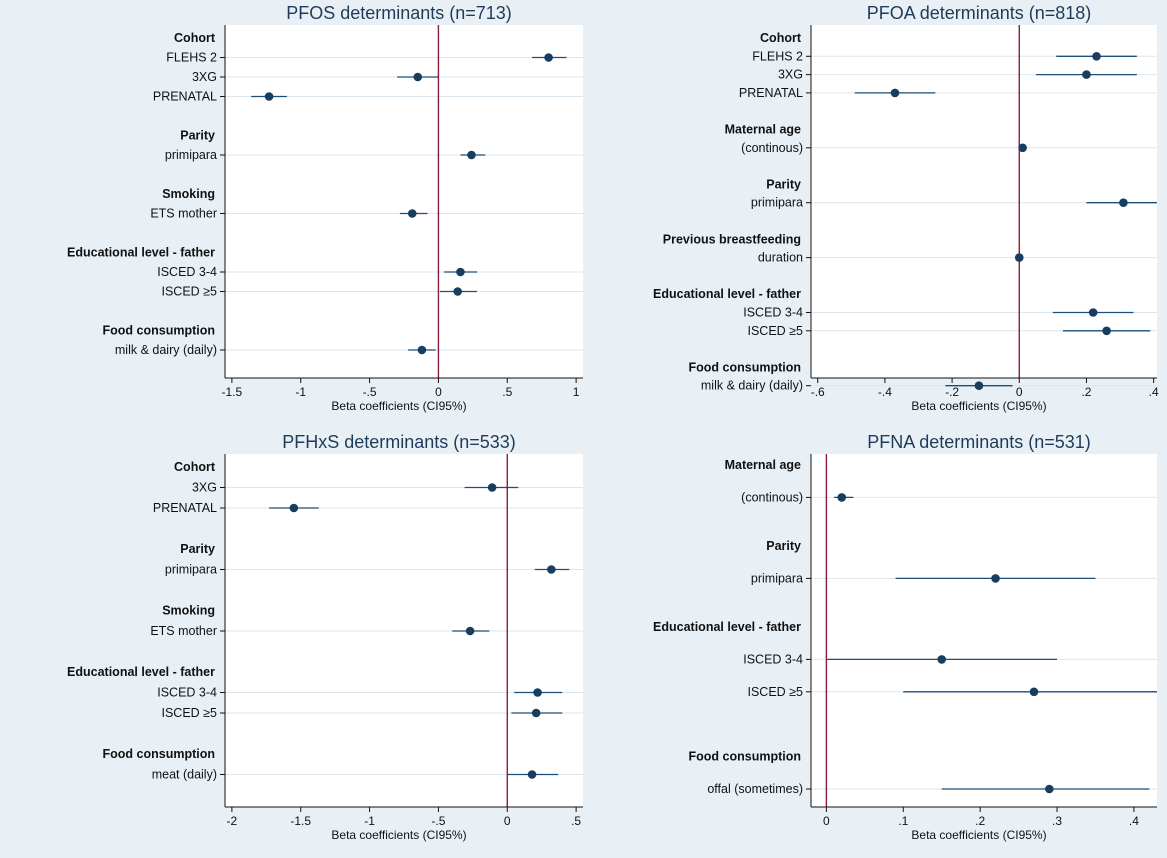  What do you see at coordinates (1134, 821) in the screenshot?
I see `x-tick-label: .4` at bounding box center [1134, 821].